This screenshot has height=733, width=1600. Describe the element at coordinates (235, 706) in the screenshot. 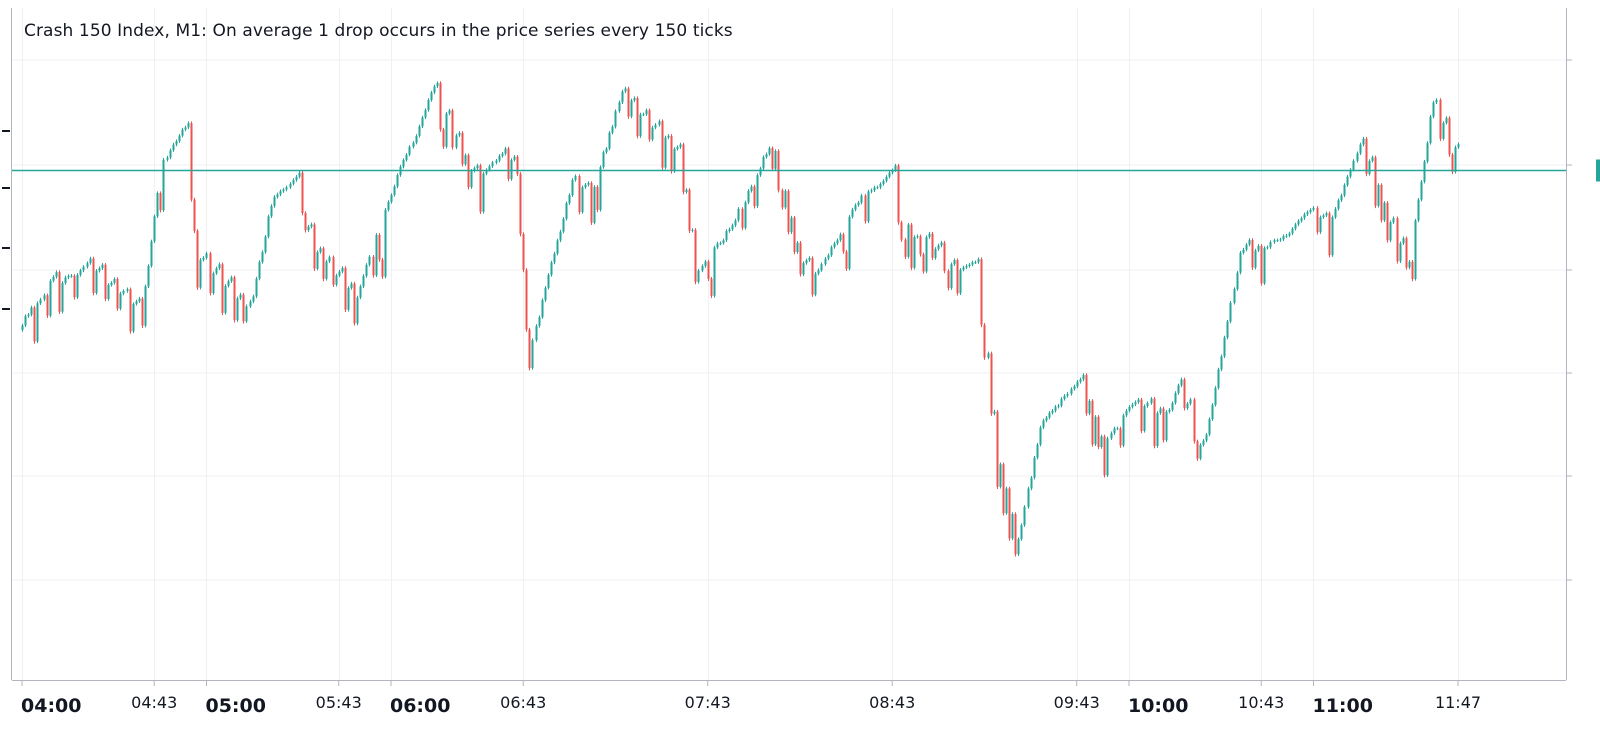

I see `x-tick-label: 05:00` at that location.